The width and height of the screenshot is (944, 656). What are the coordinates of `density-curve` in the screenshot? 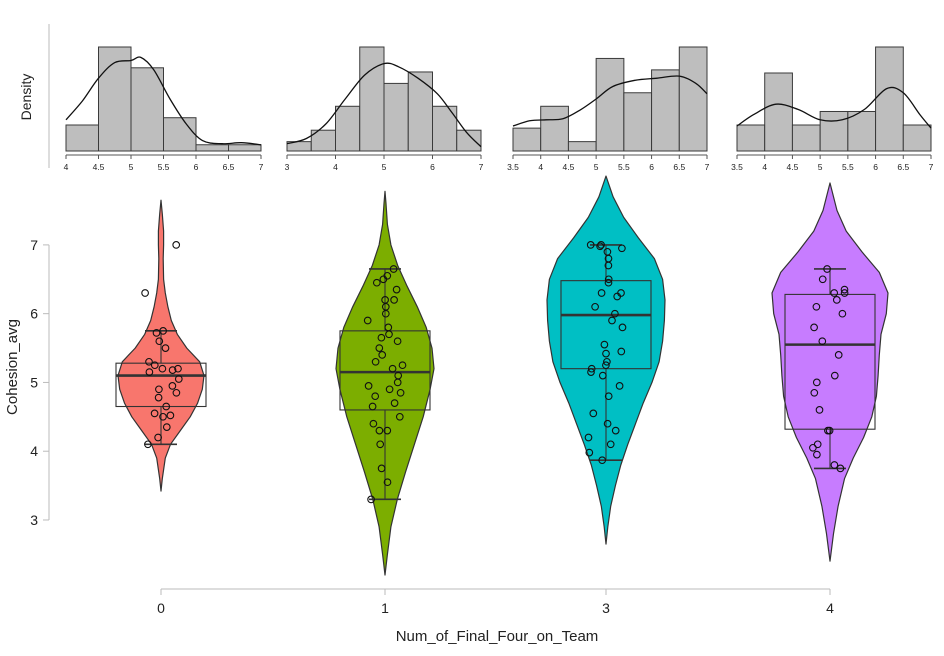 It's located at (610, 101).